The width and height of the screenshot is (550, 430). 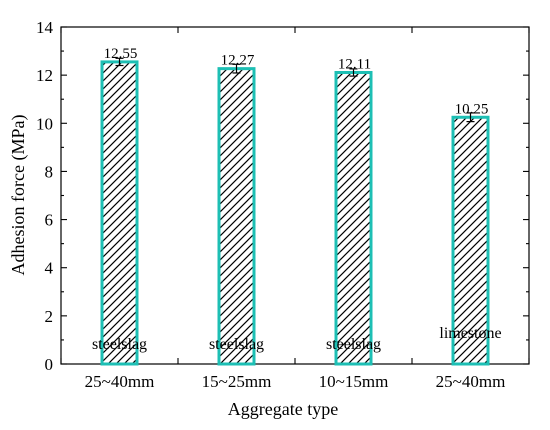 What do you see at coordinates (49, 316) in the screenshot?
I see `y-tick-label: 2` at bounding box center [49, 316].